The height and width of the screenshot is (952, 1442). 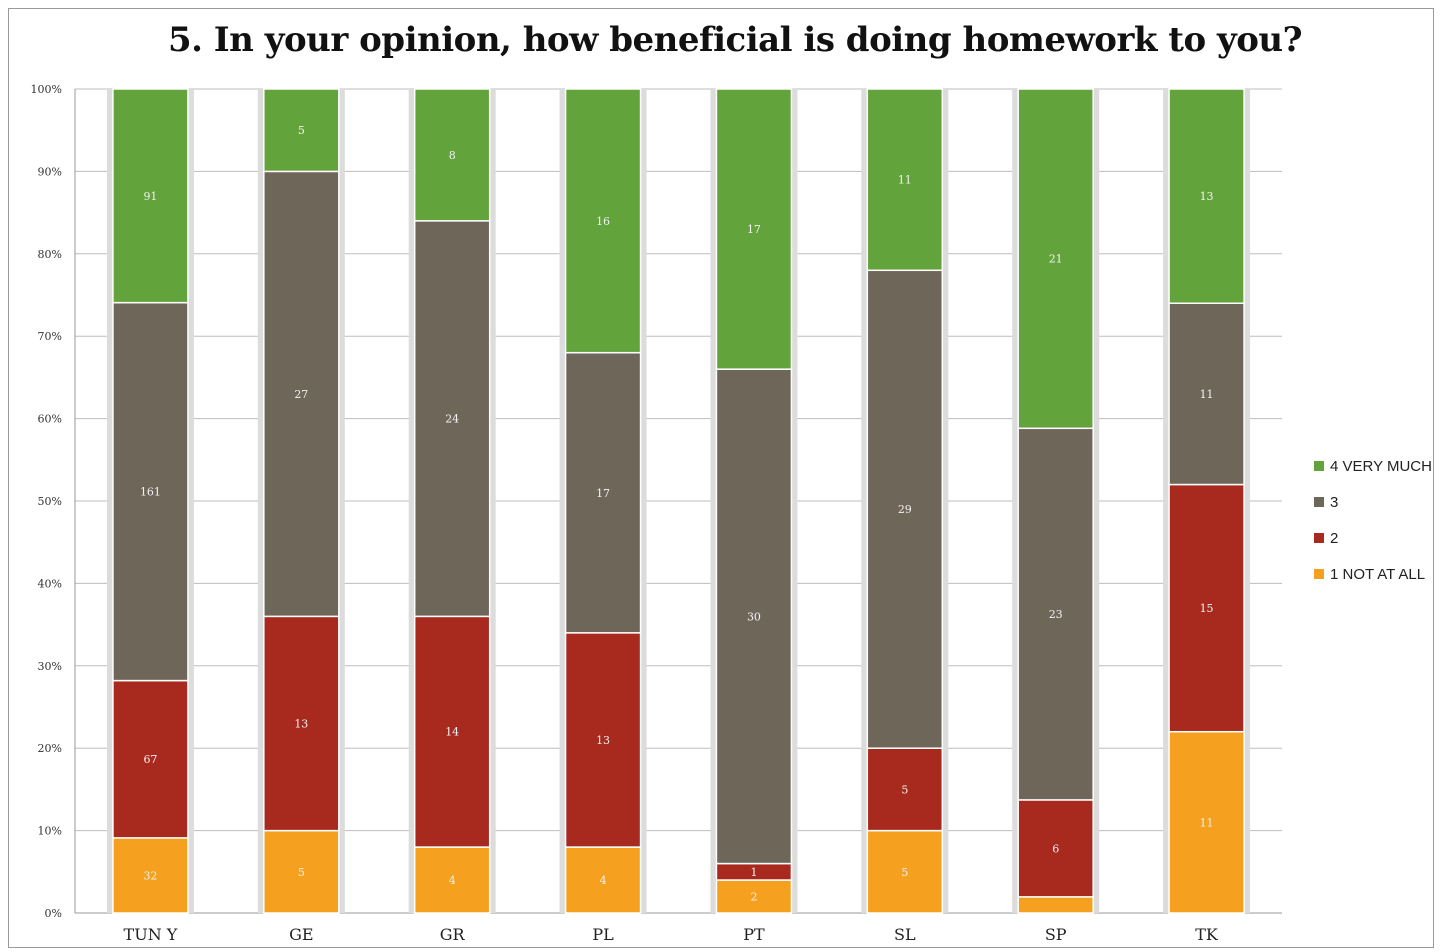 I want to click on data-label: 14, so click(x=452, y=732).